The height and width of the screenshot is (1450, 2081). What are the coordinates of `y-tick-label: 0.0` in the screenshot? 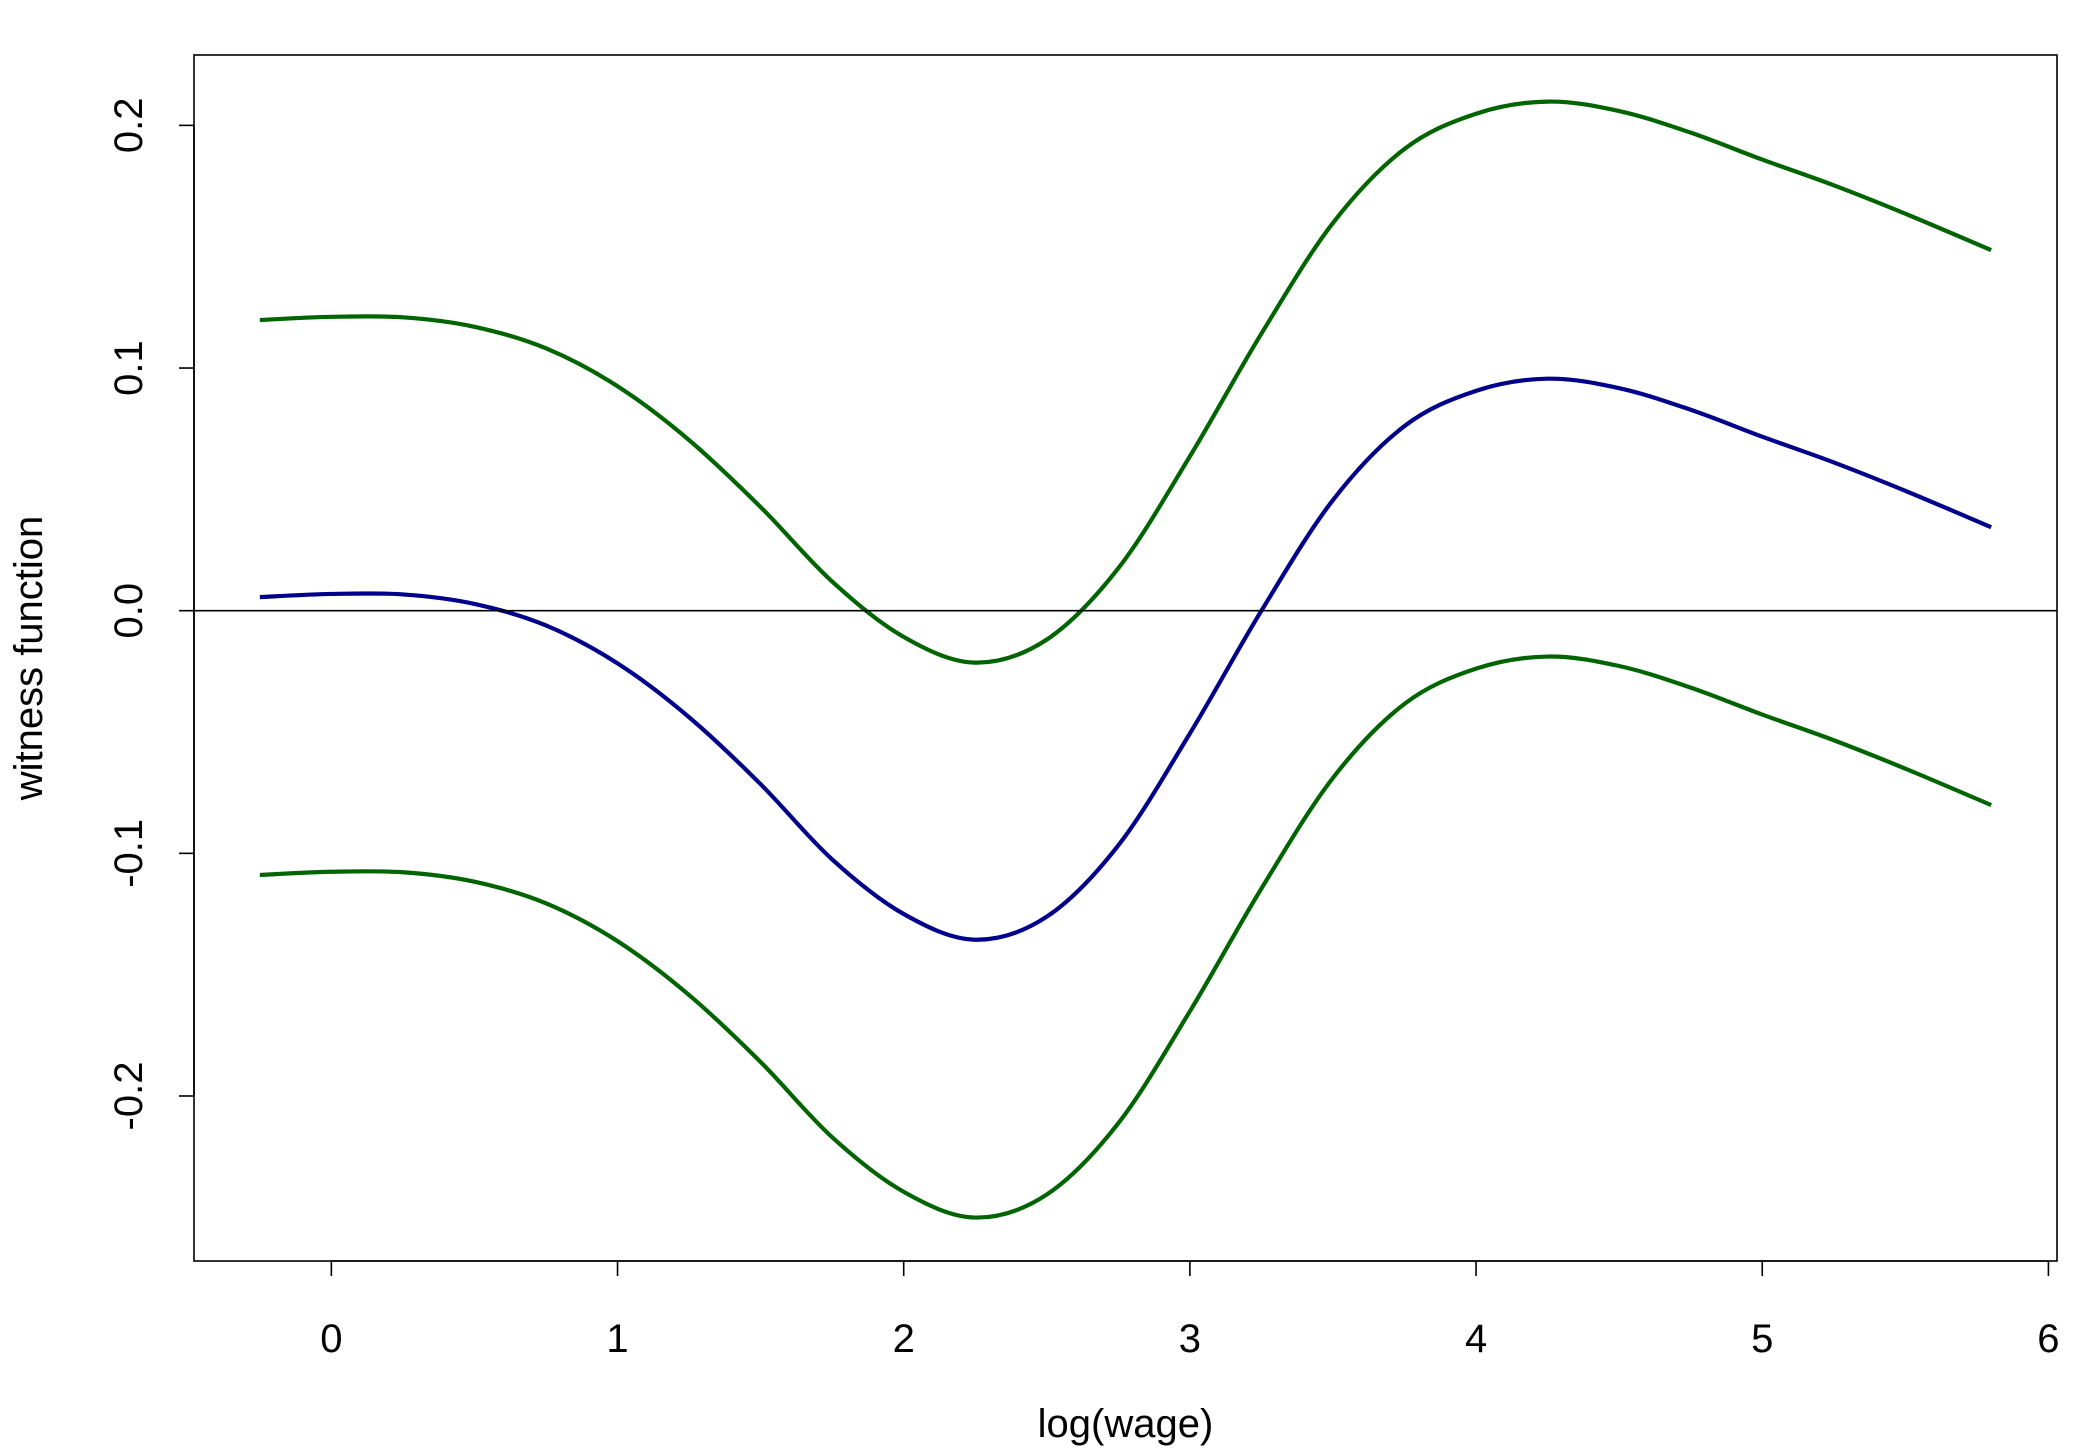 It's located at (129, 611).